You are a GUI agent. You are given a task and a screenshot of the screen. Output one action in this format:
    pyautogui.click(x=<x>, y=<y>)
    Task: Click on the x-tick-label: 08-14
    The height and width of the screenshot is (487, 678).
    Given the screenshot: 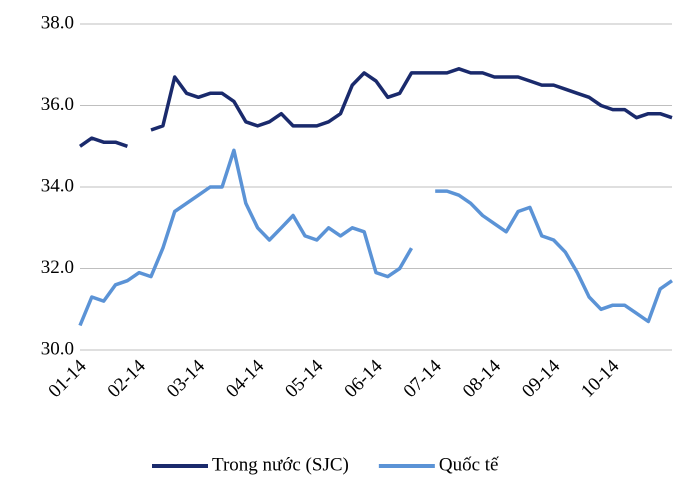 What is the action you would take?
    pyautogui.click(x=482, y=378)
    